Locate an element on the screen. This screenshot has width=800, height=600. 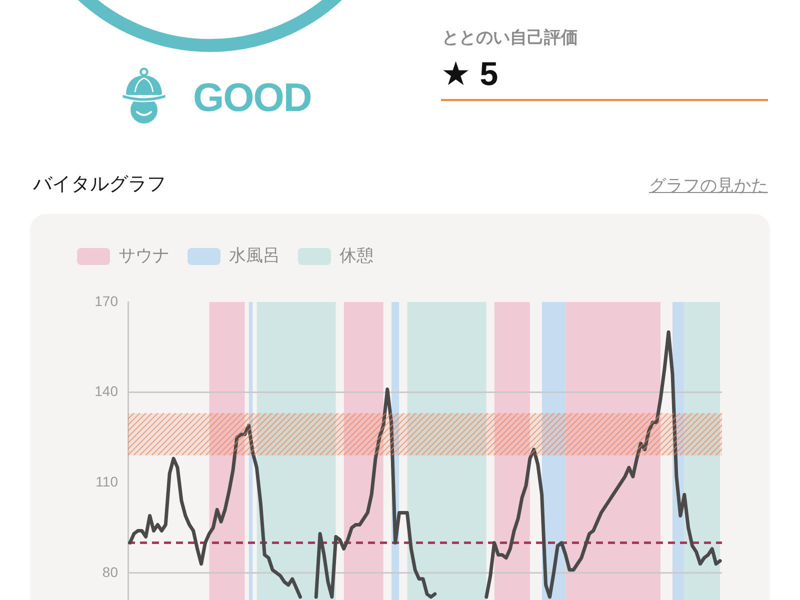
text: ★ 5 is located at coordinates (469, 73).